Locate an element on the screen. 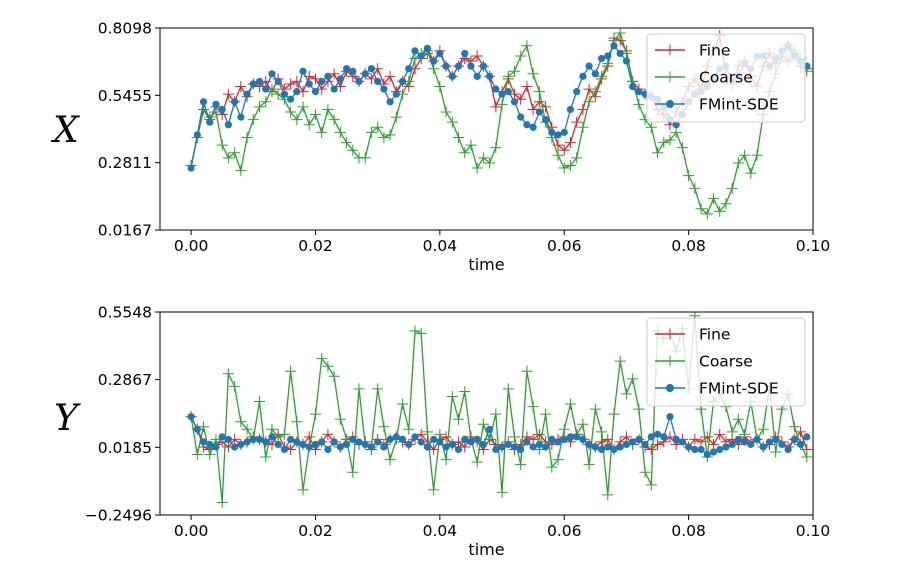  y-tick-label: 0.5455 is located at coordinates (125, 96).